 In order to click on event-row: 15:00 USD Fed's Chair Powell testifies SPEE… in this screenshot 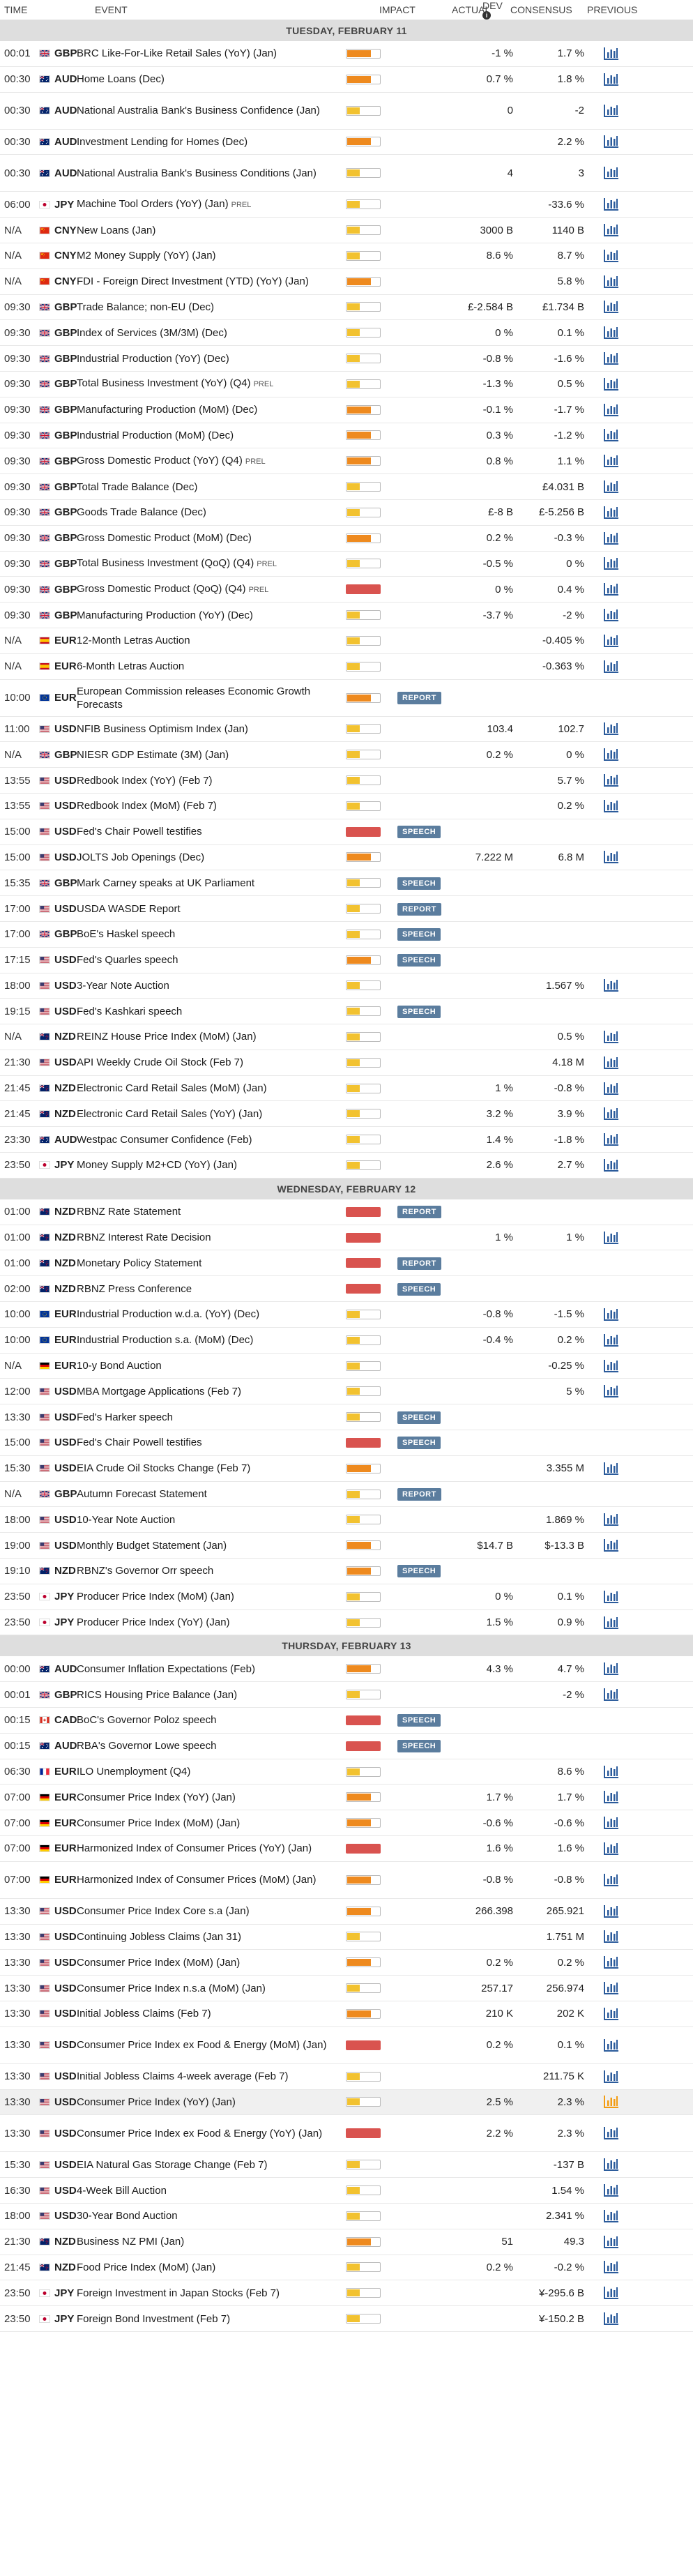, I will do `click(346, 1443)`.